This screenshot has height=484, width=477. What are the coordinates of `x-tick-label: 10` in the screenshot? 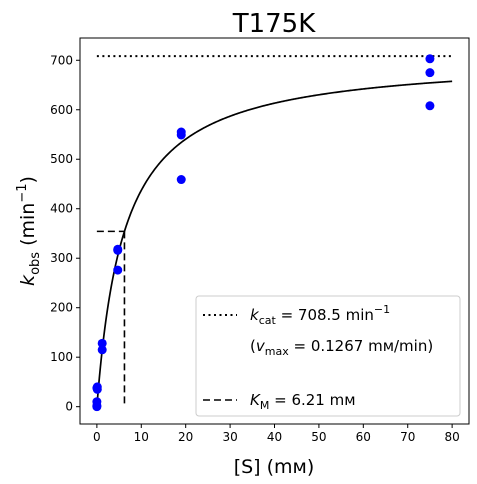 It's located at (141, 437).